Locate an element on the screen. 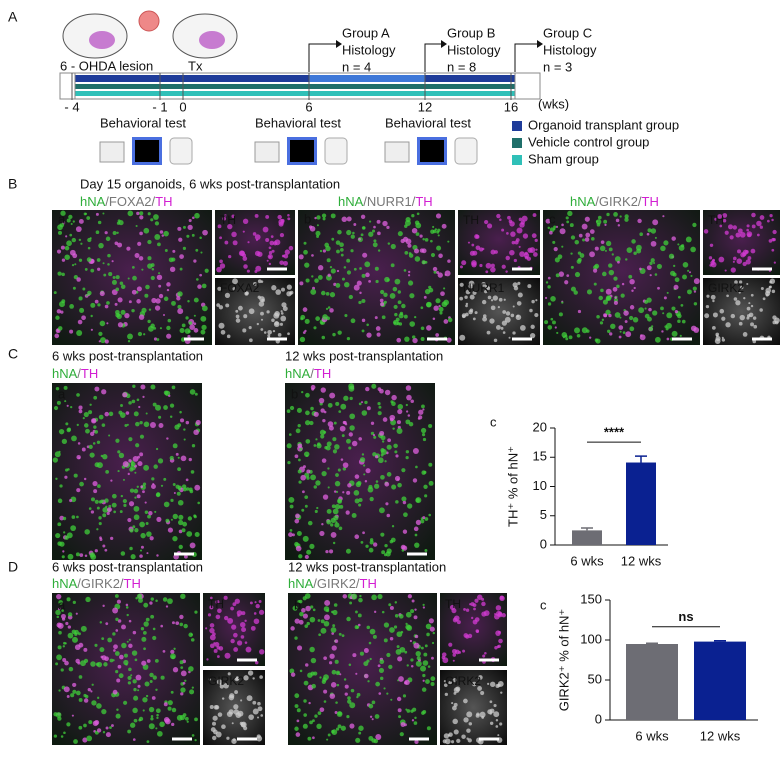 The height and width of the screenshot is (768, 784). error-bar is located at coordinates (587, 529).